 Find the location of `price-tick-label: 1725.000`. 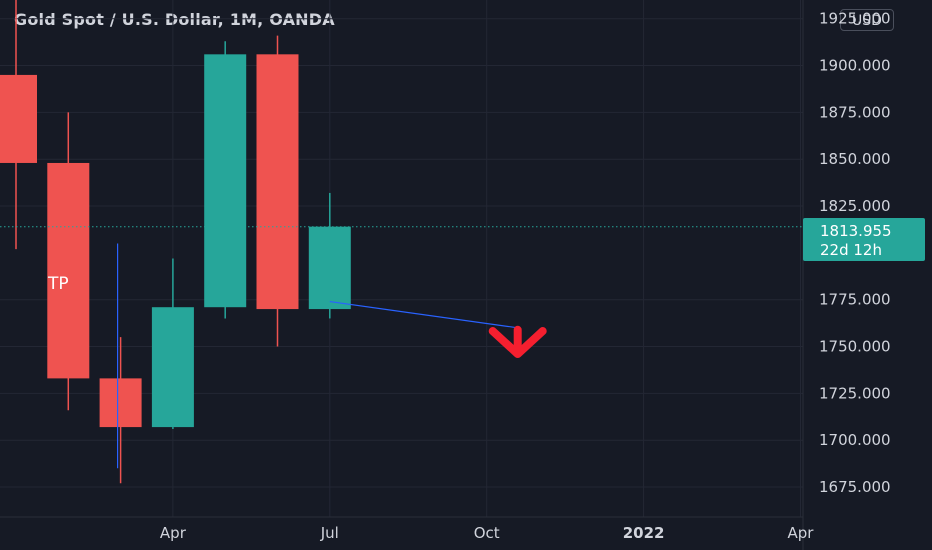

price-tick-label: 1725.000 is located at coordinates (855, 393).